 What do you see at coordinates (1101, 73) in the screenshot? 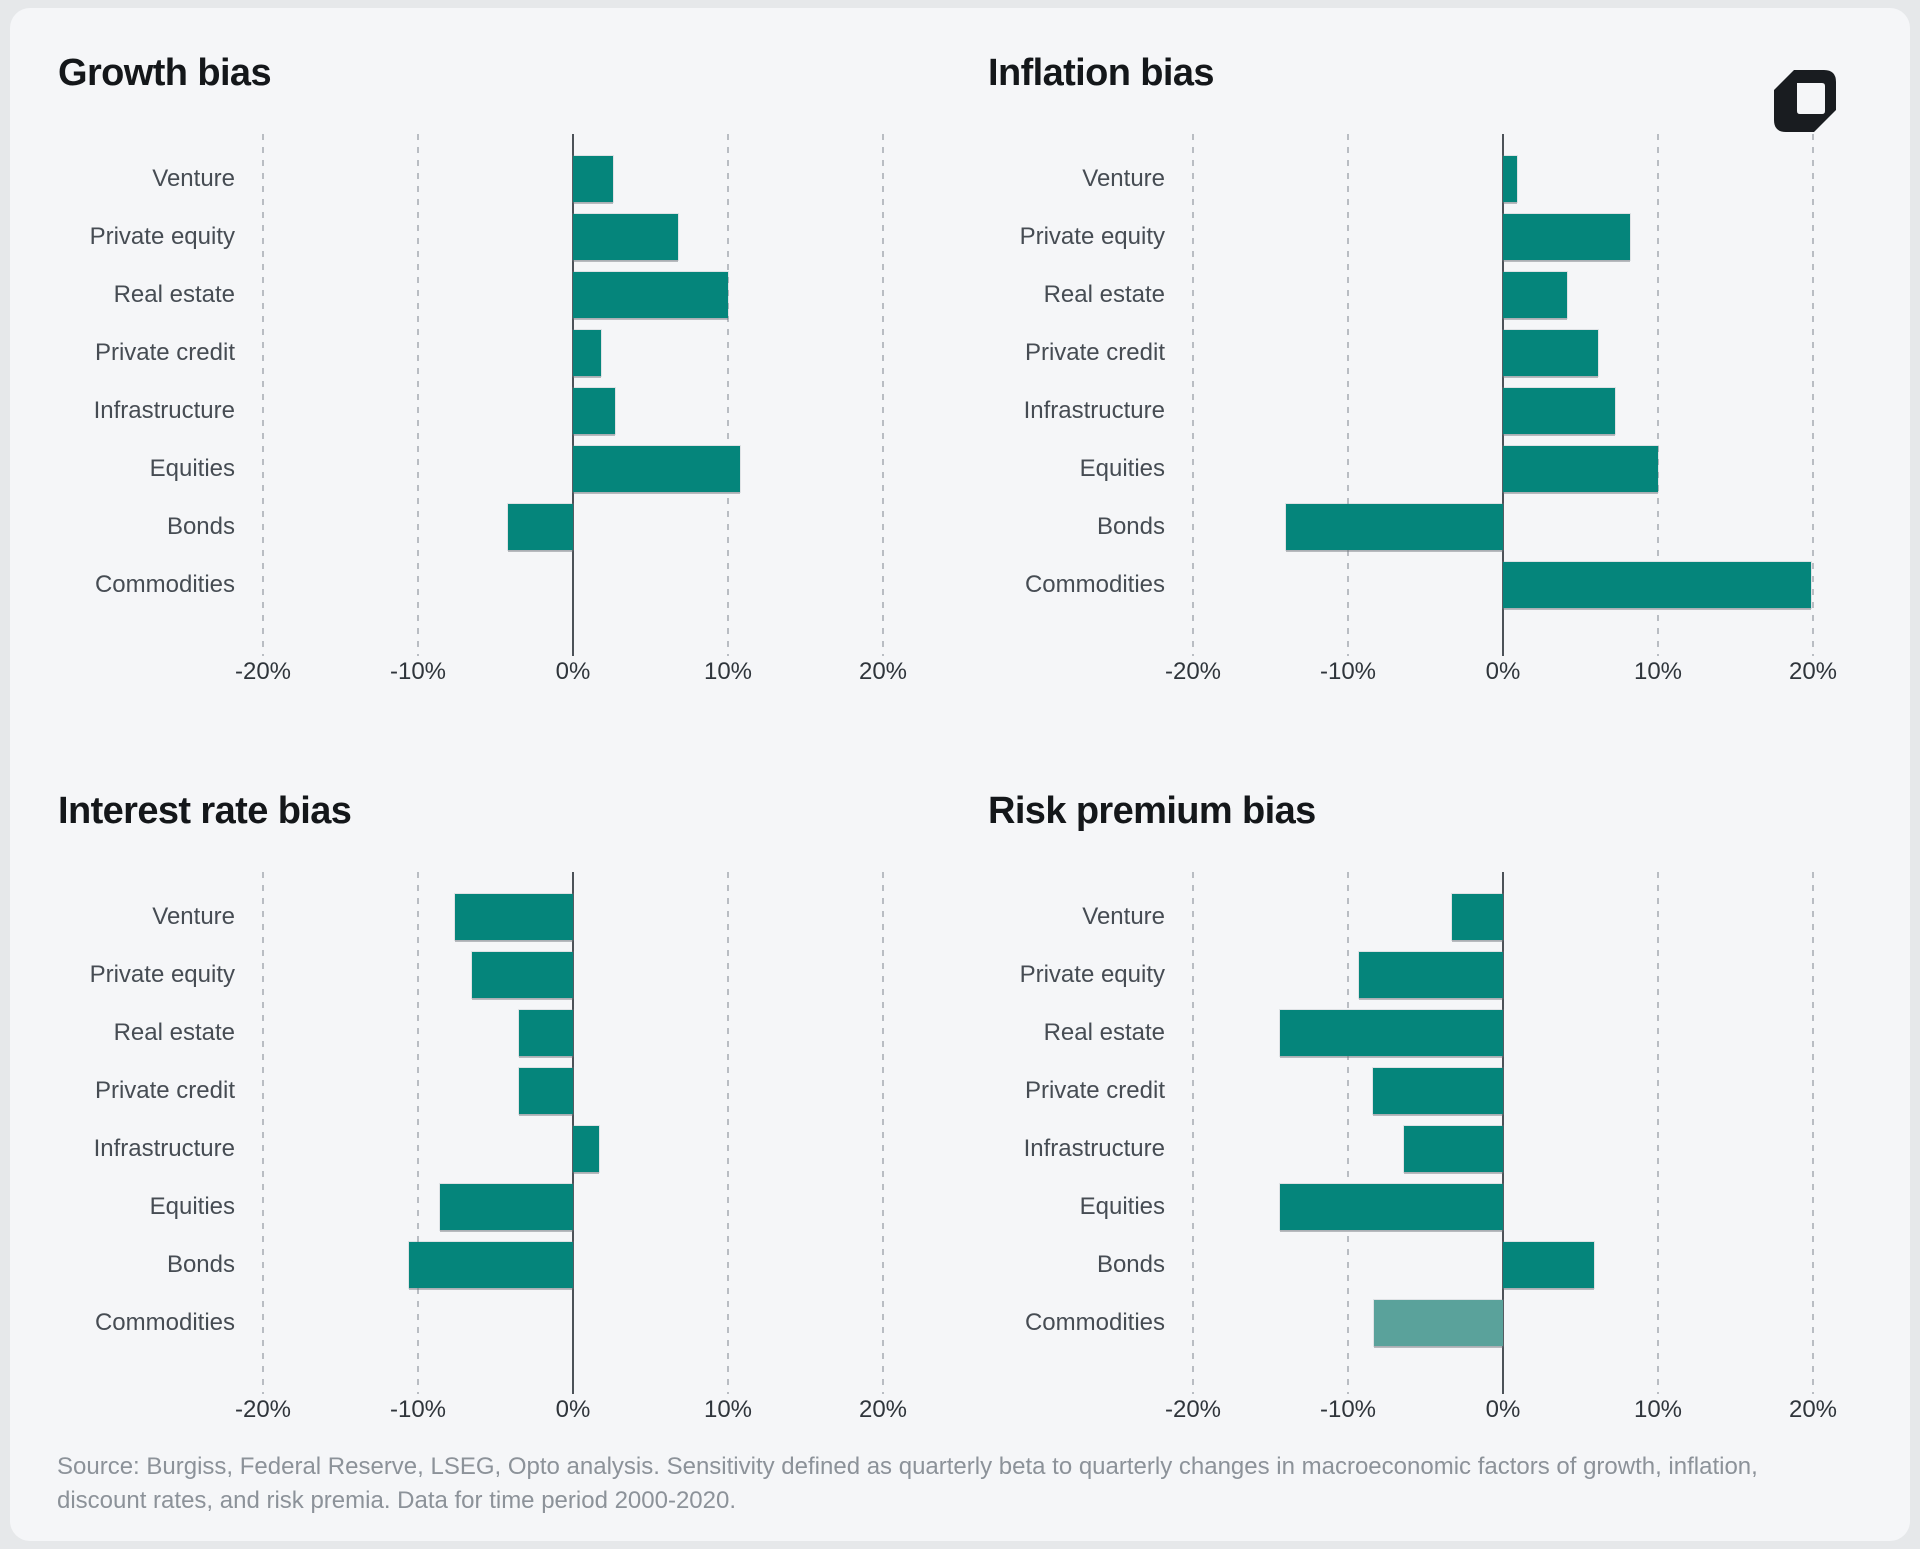
I see `chart-title: Inflation bias` at bounding box center [1101, 73].